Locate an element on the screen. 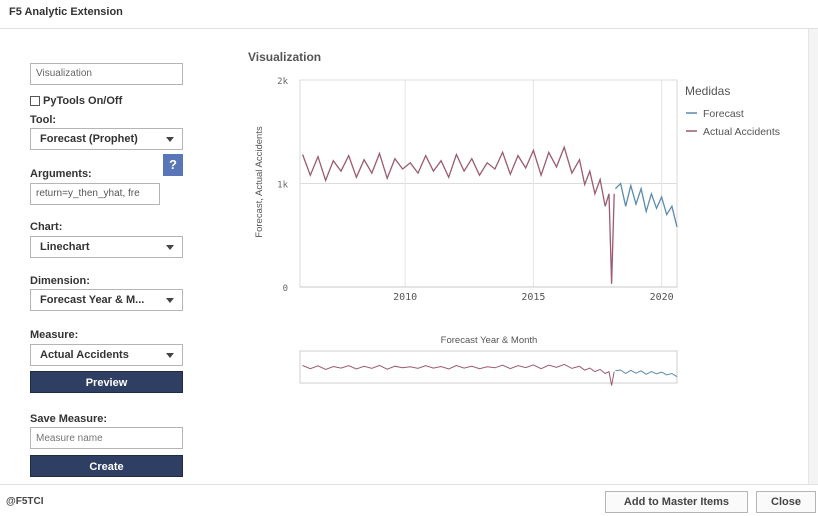 This screenshot has width=818, height=516. visualization-name-input: Visualization is located at coordinates (106, 74).